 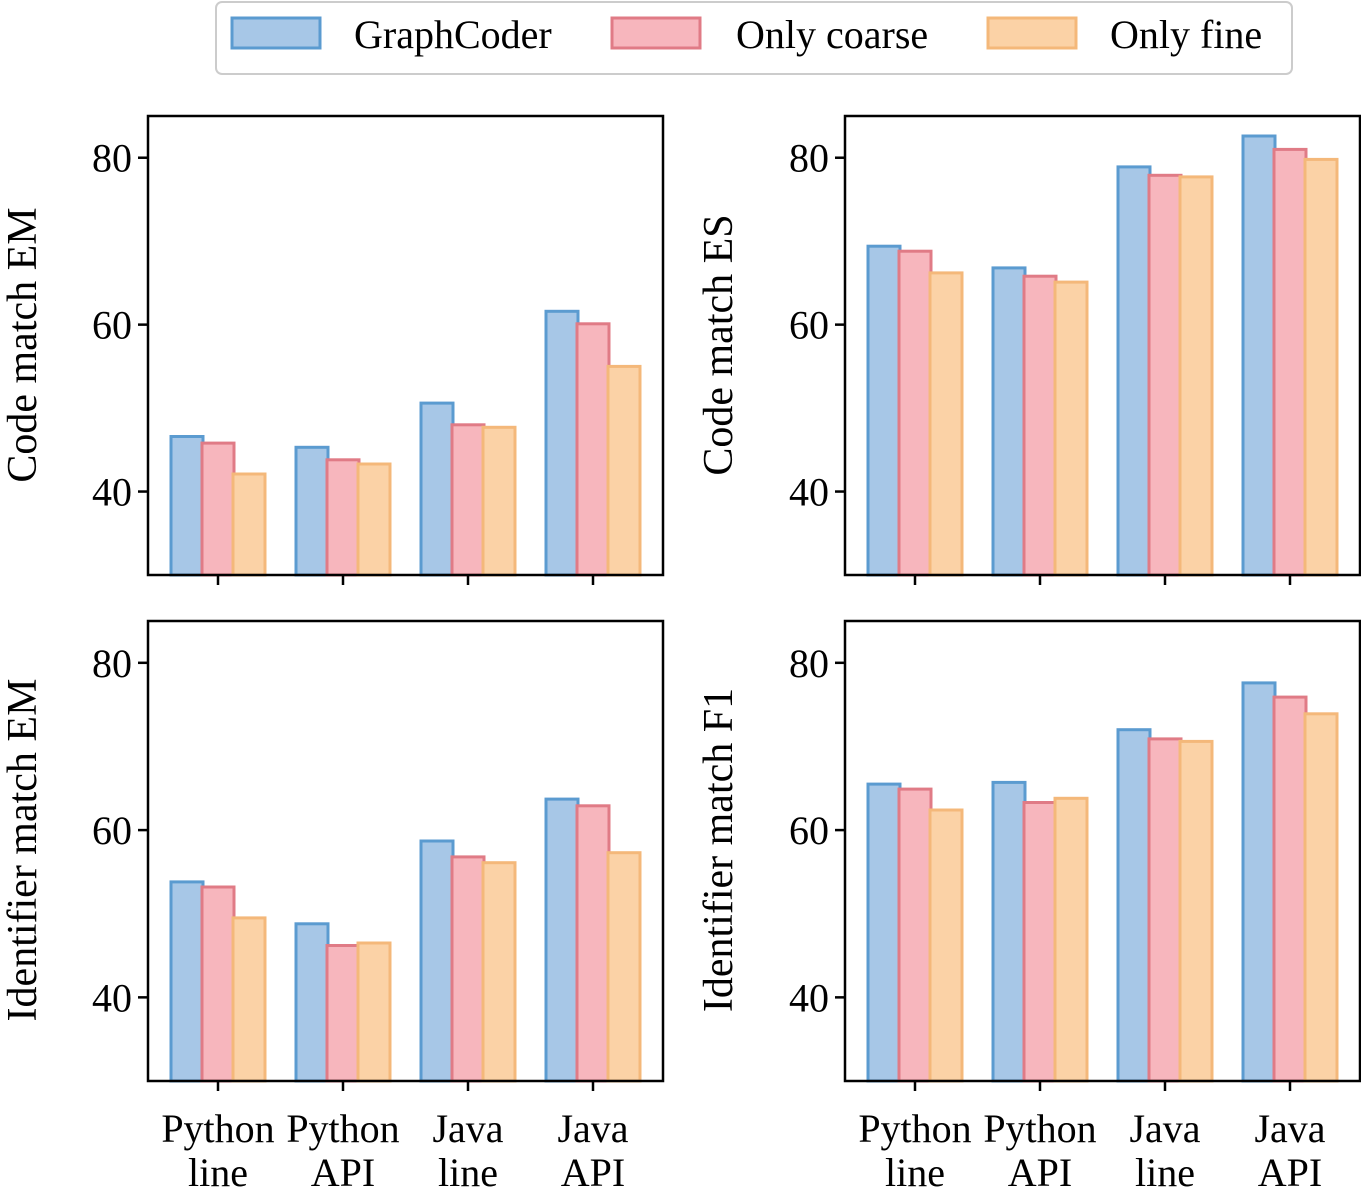 What do you see at coordinates (23, 344) in the screenshot?
I see `ylabel-code-match-em: Code match EM` at bounding box center [23, 344].